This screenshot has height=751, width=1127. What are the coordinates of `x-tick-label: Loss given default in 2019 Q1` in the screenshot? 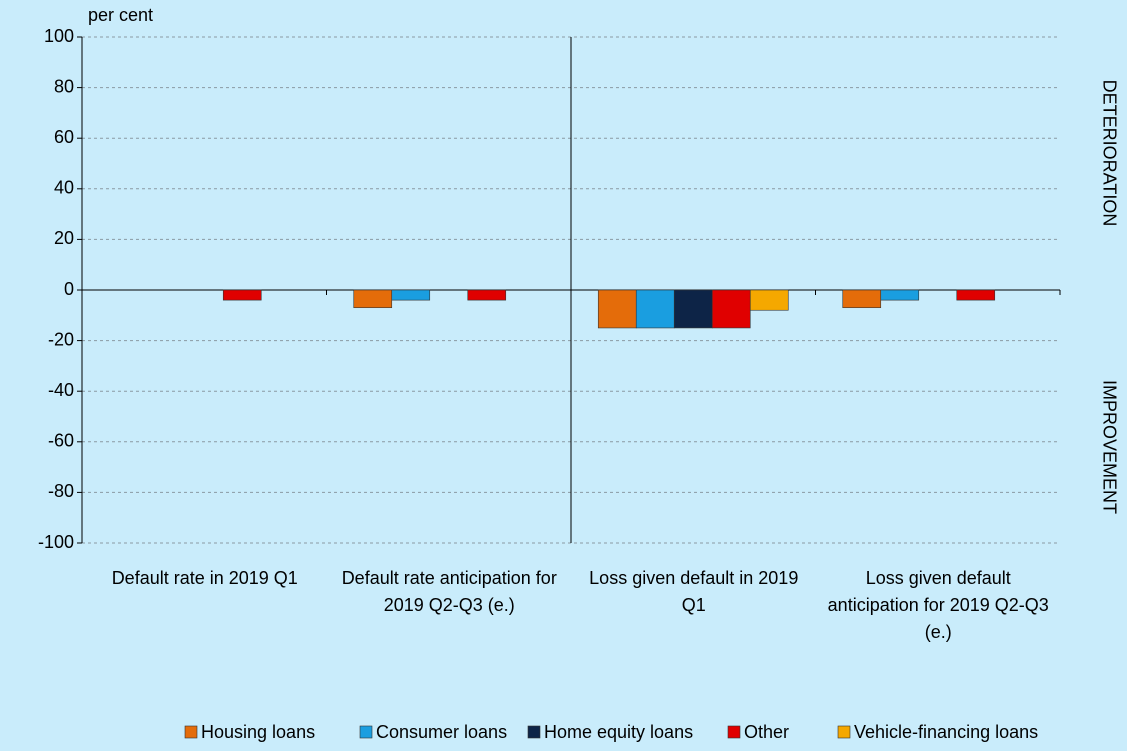 It's located at (694, 591).